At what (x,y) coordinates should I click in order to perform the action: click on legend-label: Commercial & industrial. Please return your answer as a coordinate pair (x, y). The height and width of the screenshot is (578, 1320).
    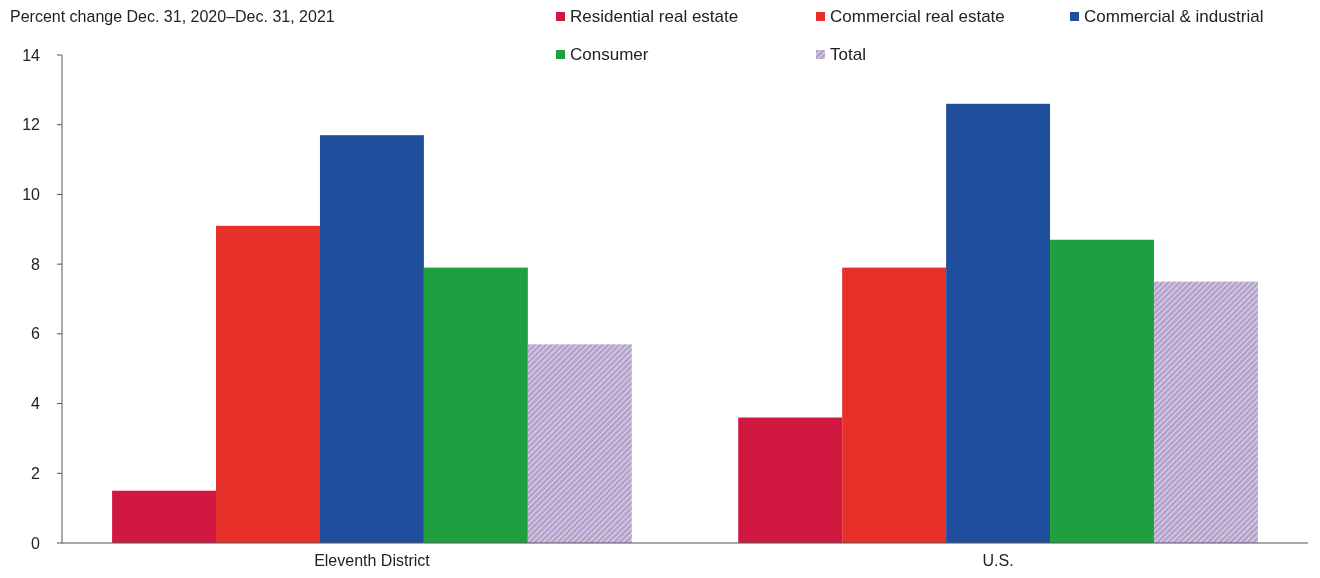
    Looking at the image, I should click on (1174, 16).